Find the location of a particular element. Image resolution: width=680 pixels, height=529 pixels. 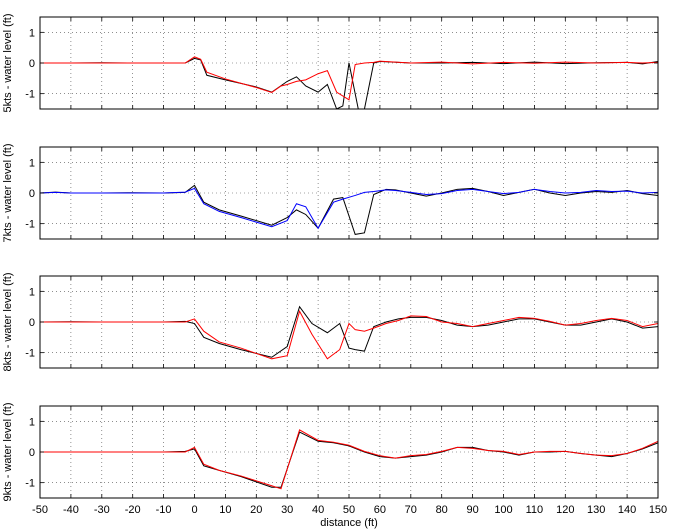

x-tick-label: 30 is located at coordinates (287, 510).